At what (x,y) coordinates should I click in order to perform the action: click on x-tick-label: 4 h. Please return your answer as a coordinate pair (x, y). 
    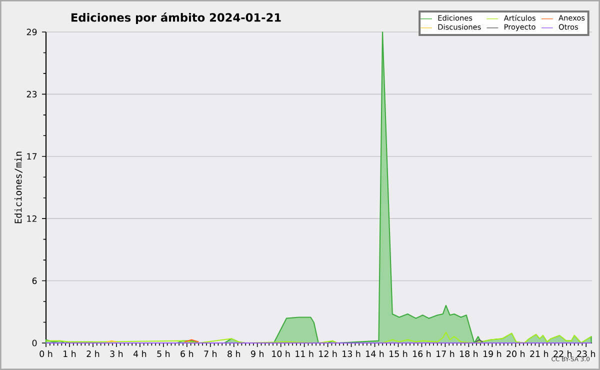
    Looking at the image, I should click on (139, 353).